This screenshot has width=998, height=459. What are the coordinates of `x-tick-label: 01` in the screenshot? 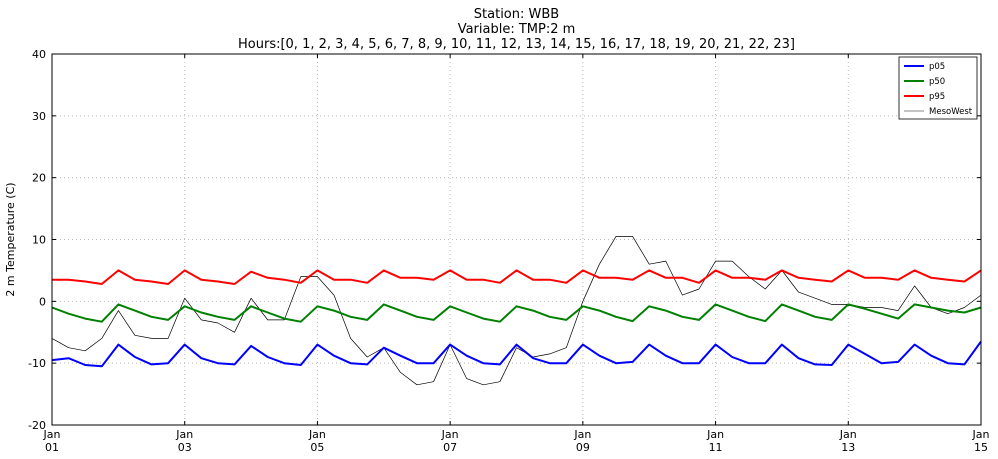 It's located at (52, 447).